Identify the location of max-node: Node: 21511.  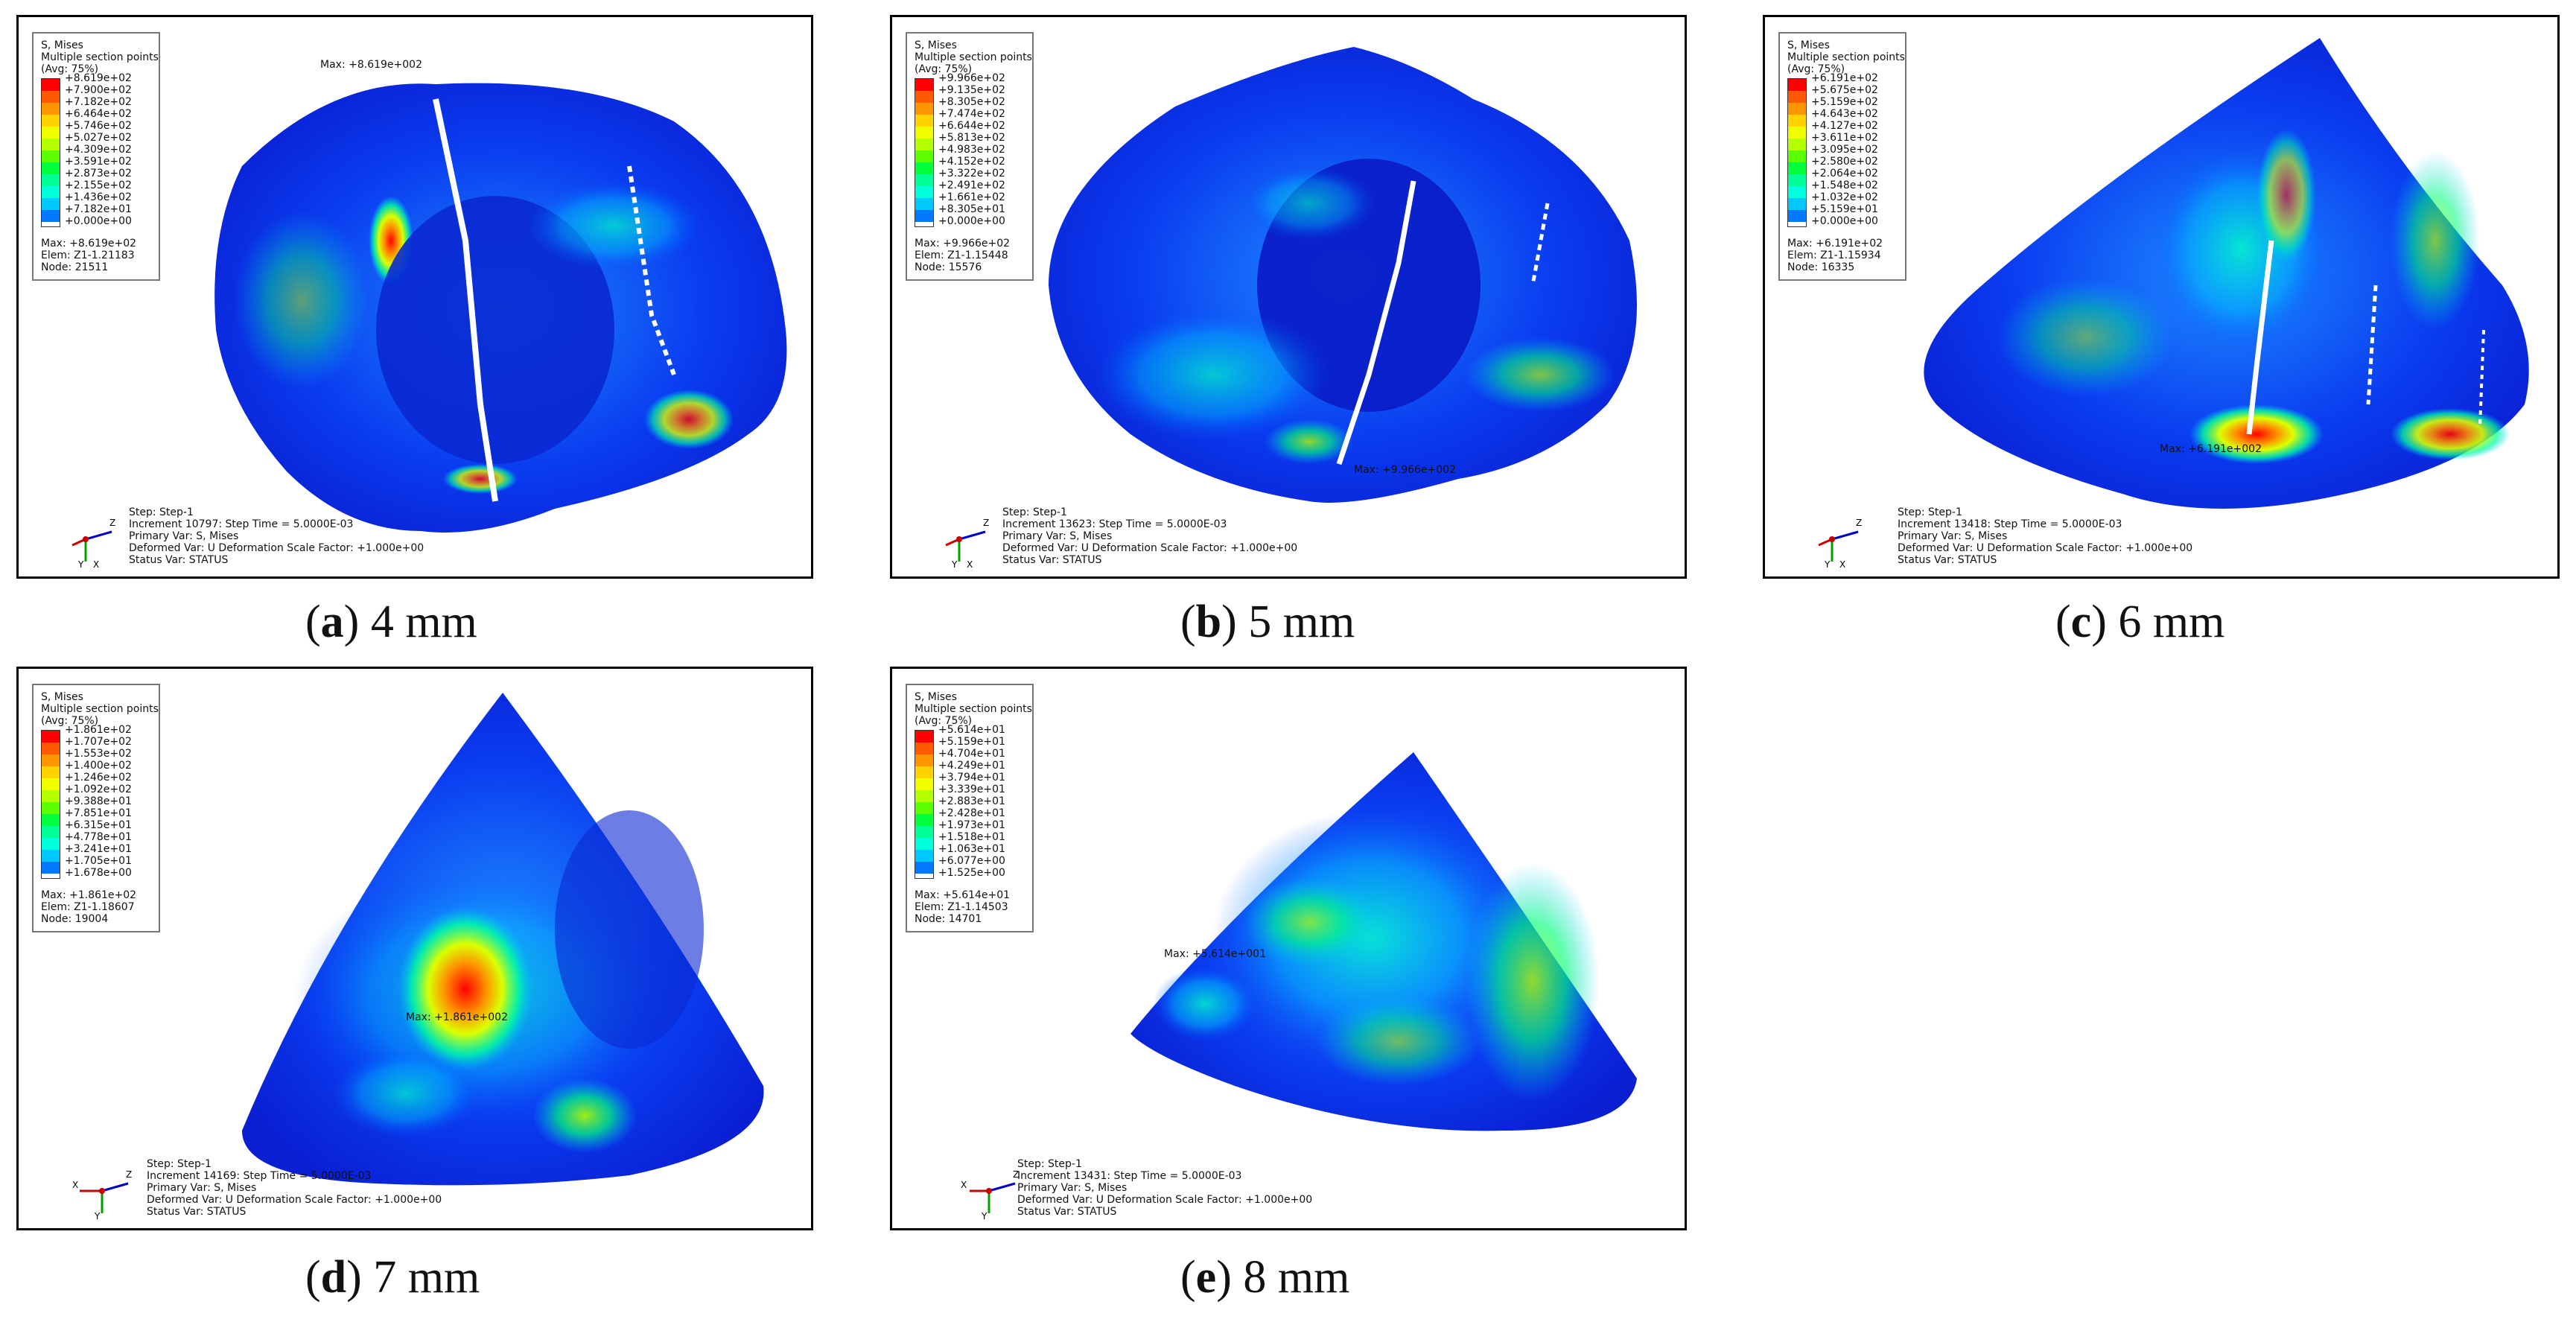
(75, 267).